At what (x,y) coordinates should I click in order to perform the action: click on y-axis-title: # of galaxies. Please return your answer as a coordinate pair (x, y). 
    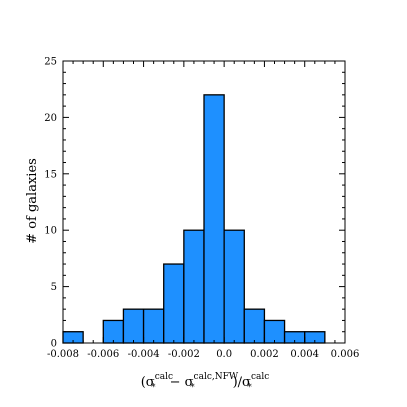
    Looking at the image, I should click on (32, 201).